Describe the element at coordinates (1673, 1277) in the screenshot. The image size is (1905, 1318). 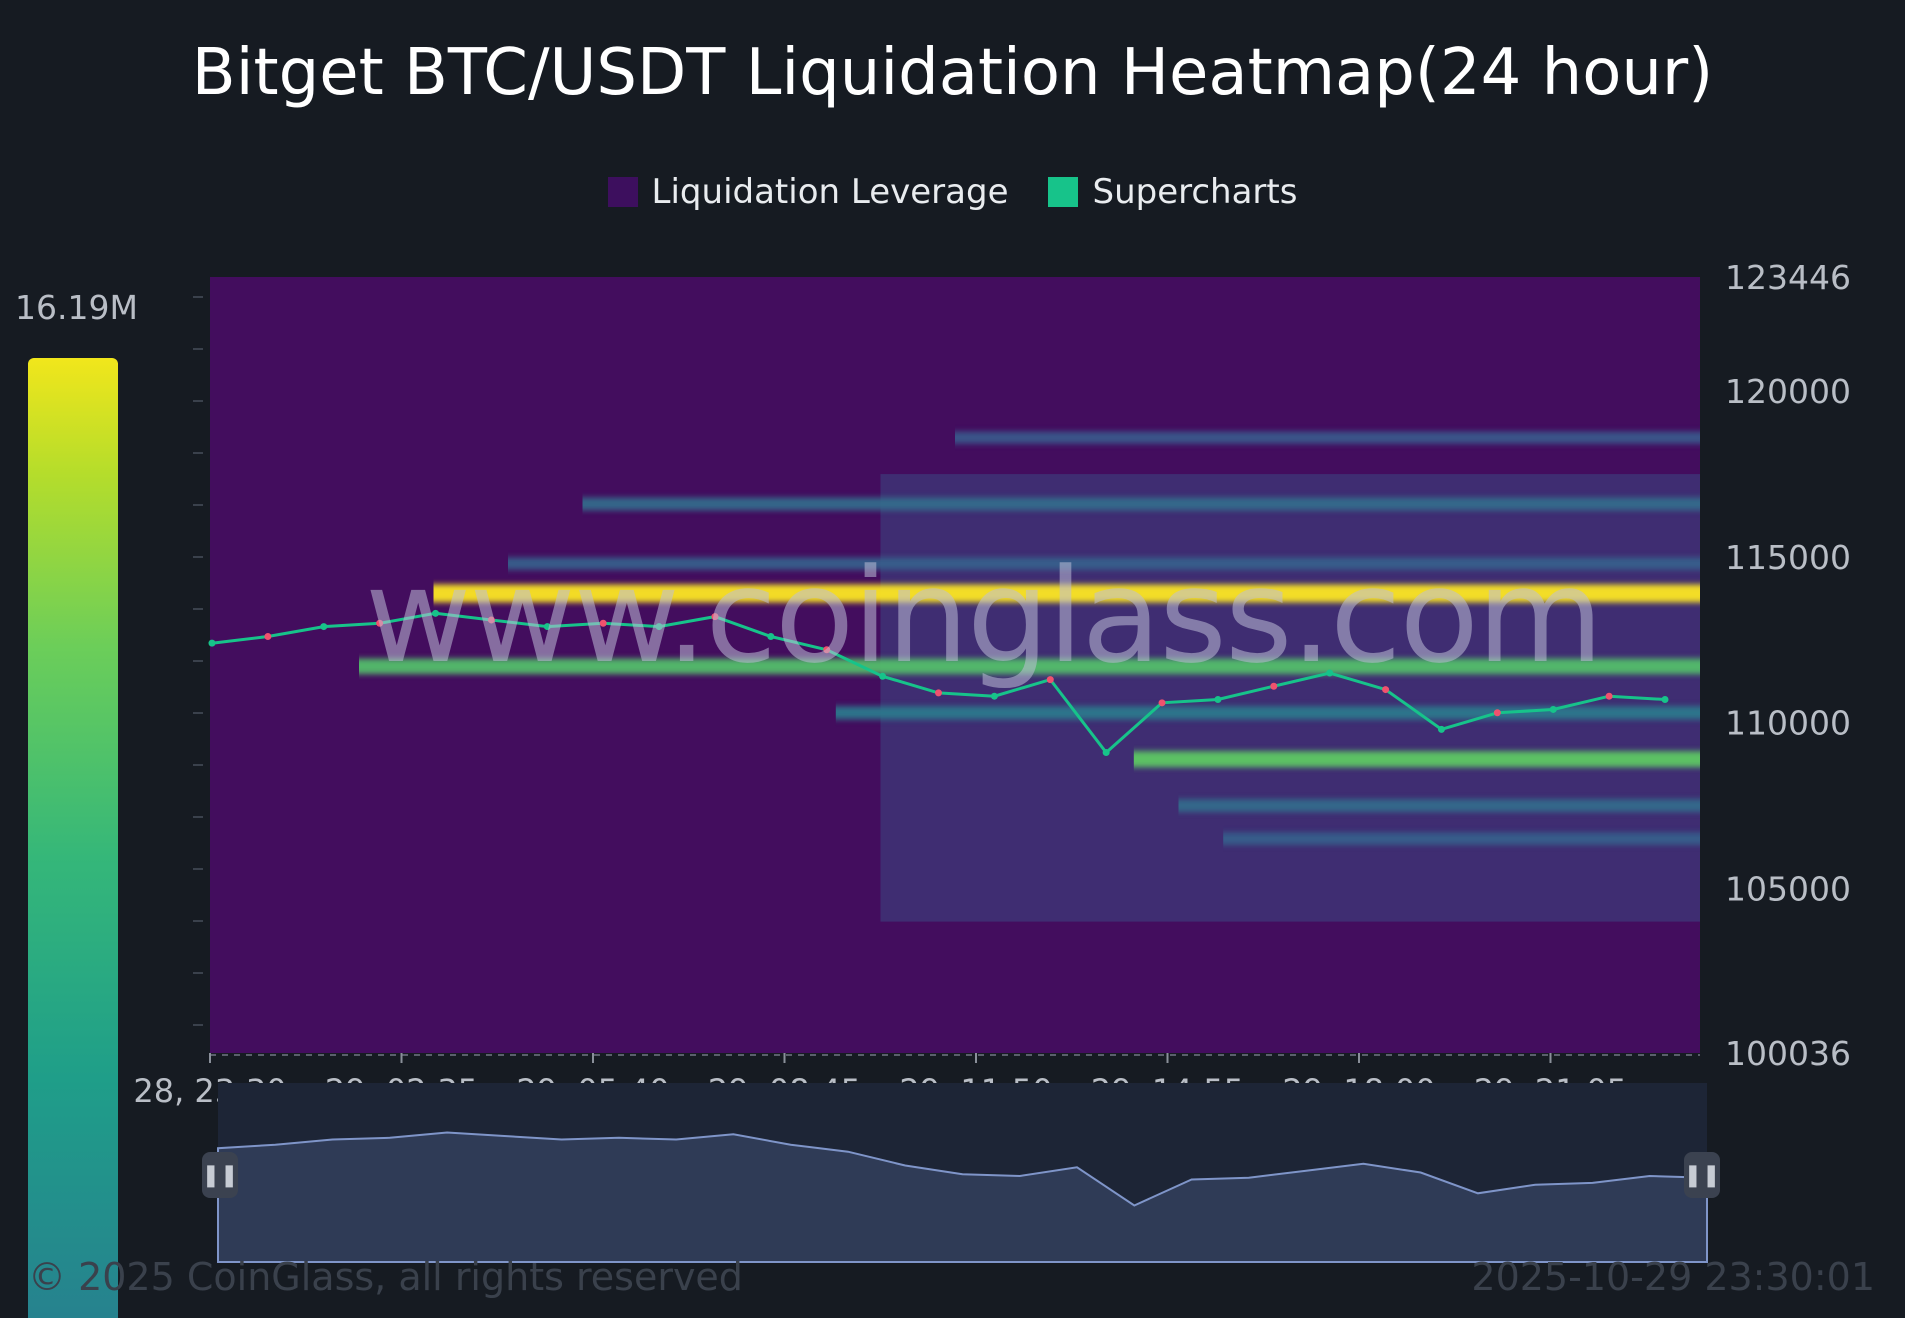
I see `timestamp-text: 2025-10-29 23:30:01` at that location.